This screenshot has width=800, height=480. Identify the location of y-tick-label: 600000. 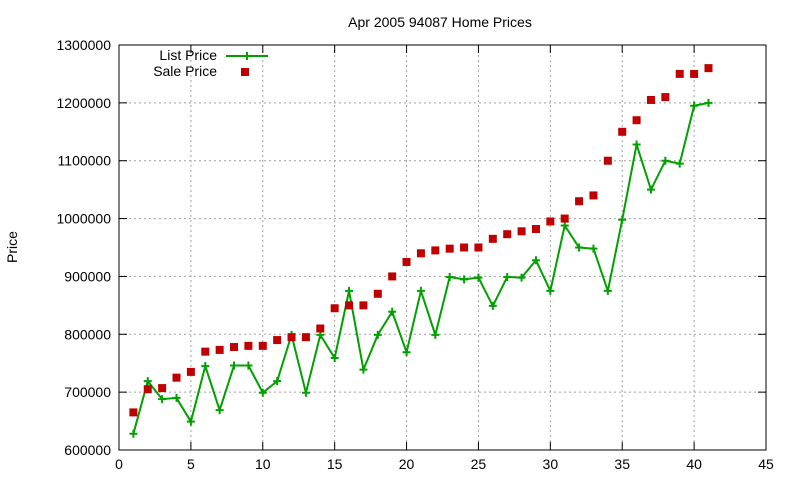
(87, 450).